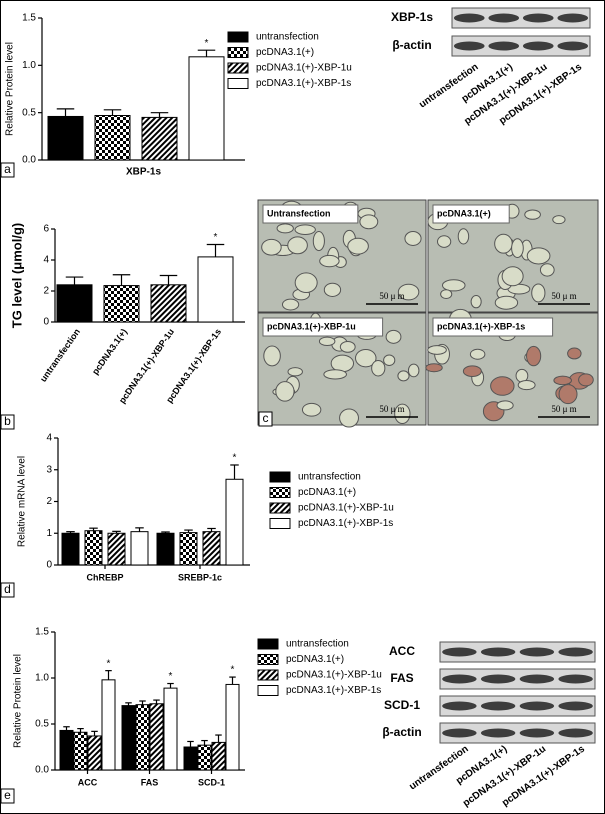  Describe the element at coordinates (266, 418) in the screenshot. I see `panel-letter: c` at that location.